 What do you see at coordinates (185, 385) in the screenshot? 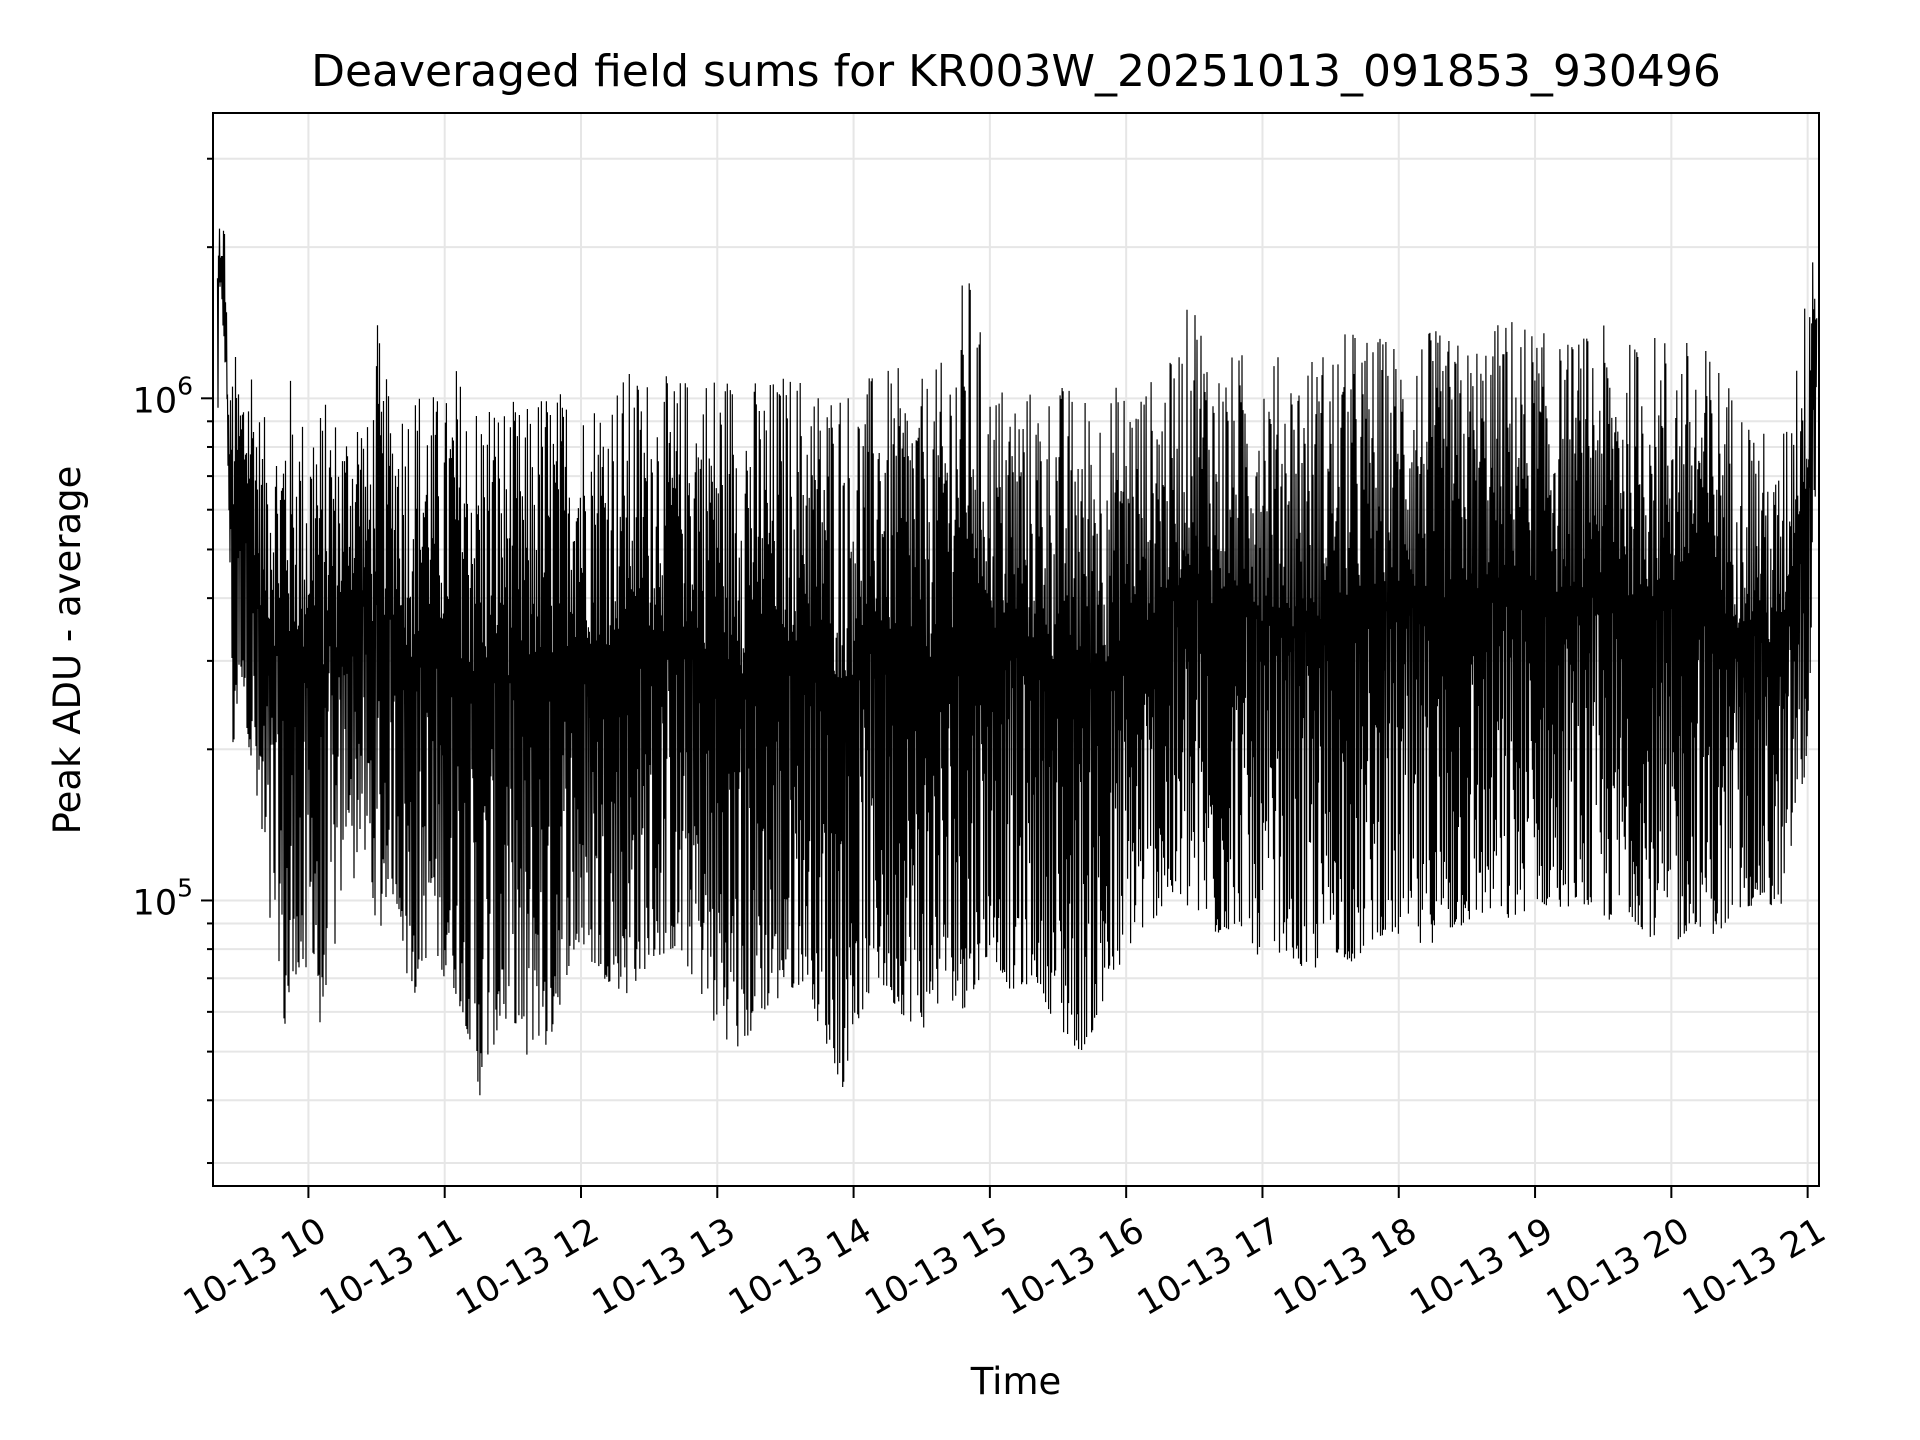
I see `y-tick-exponent: 6` at bounding box center [185, 385].